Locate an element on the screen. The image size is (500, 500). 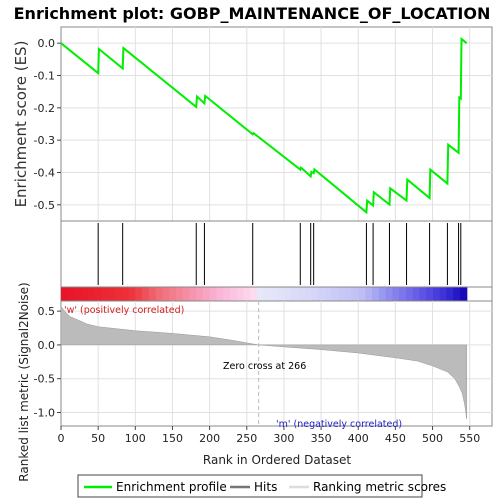
x-tick-label: 350 is located at coordinates (321, 438).